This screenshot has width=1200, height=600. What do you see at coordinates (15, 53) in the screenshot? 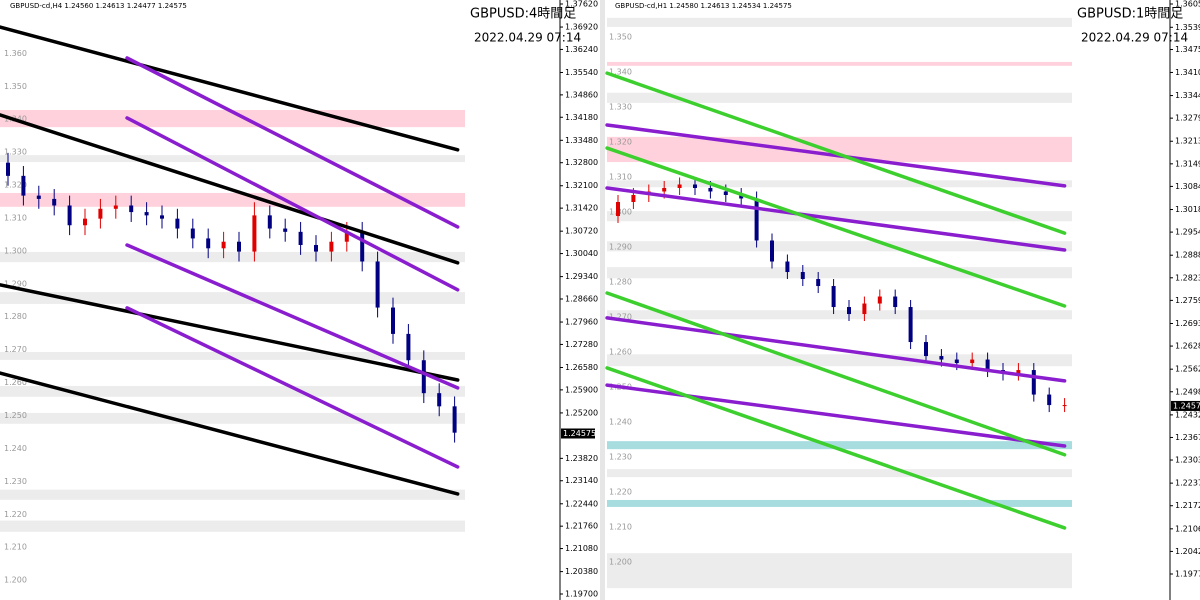
I see `level-label: 1.360` at bounding box center [15, 53].